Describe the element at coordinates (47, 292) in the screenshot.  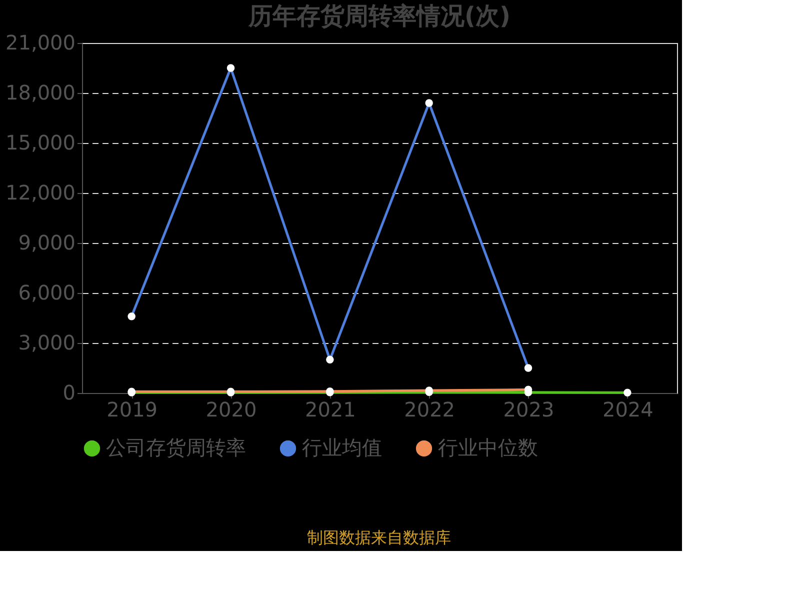
I see `y-tick-label: 6,000` at that location.